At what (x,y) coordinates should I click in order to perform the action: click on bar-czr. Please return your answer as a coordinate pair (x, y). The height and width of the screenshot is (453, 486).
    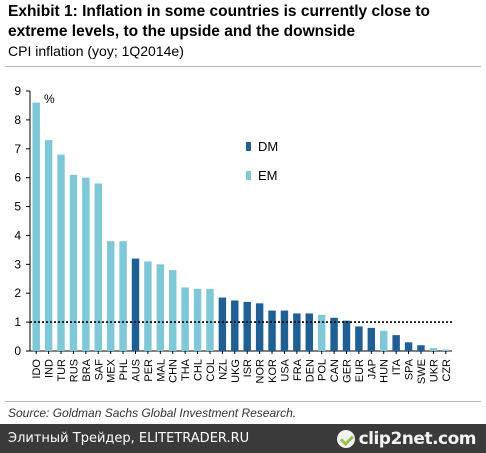
    Looking at the image, I should click on (446, 350).